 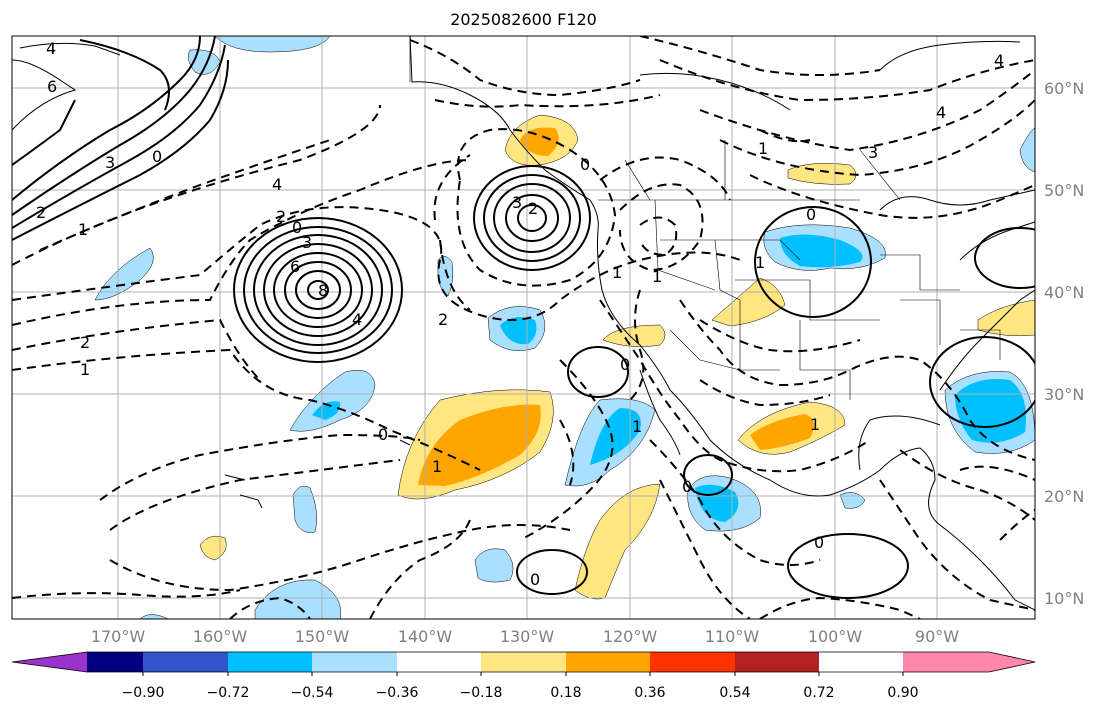 I want to click on colorbar, so click(x=523, y=662).